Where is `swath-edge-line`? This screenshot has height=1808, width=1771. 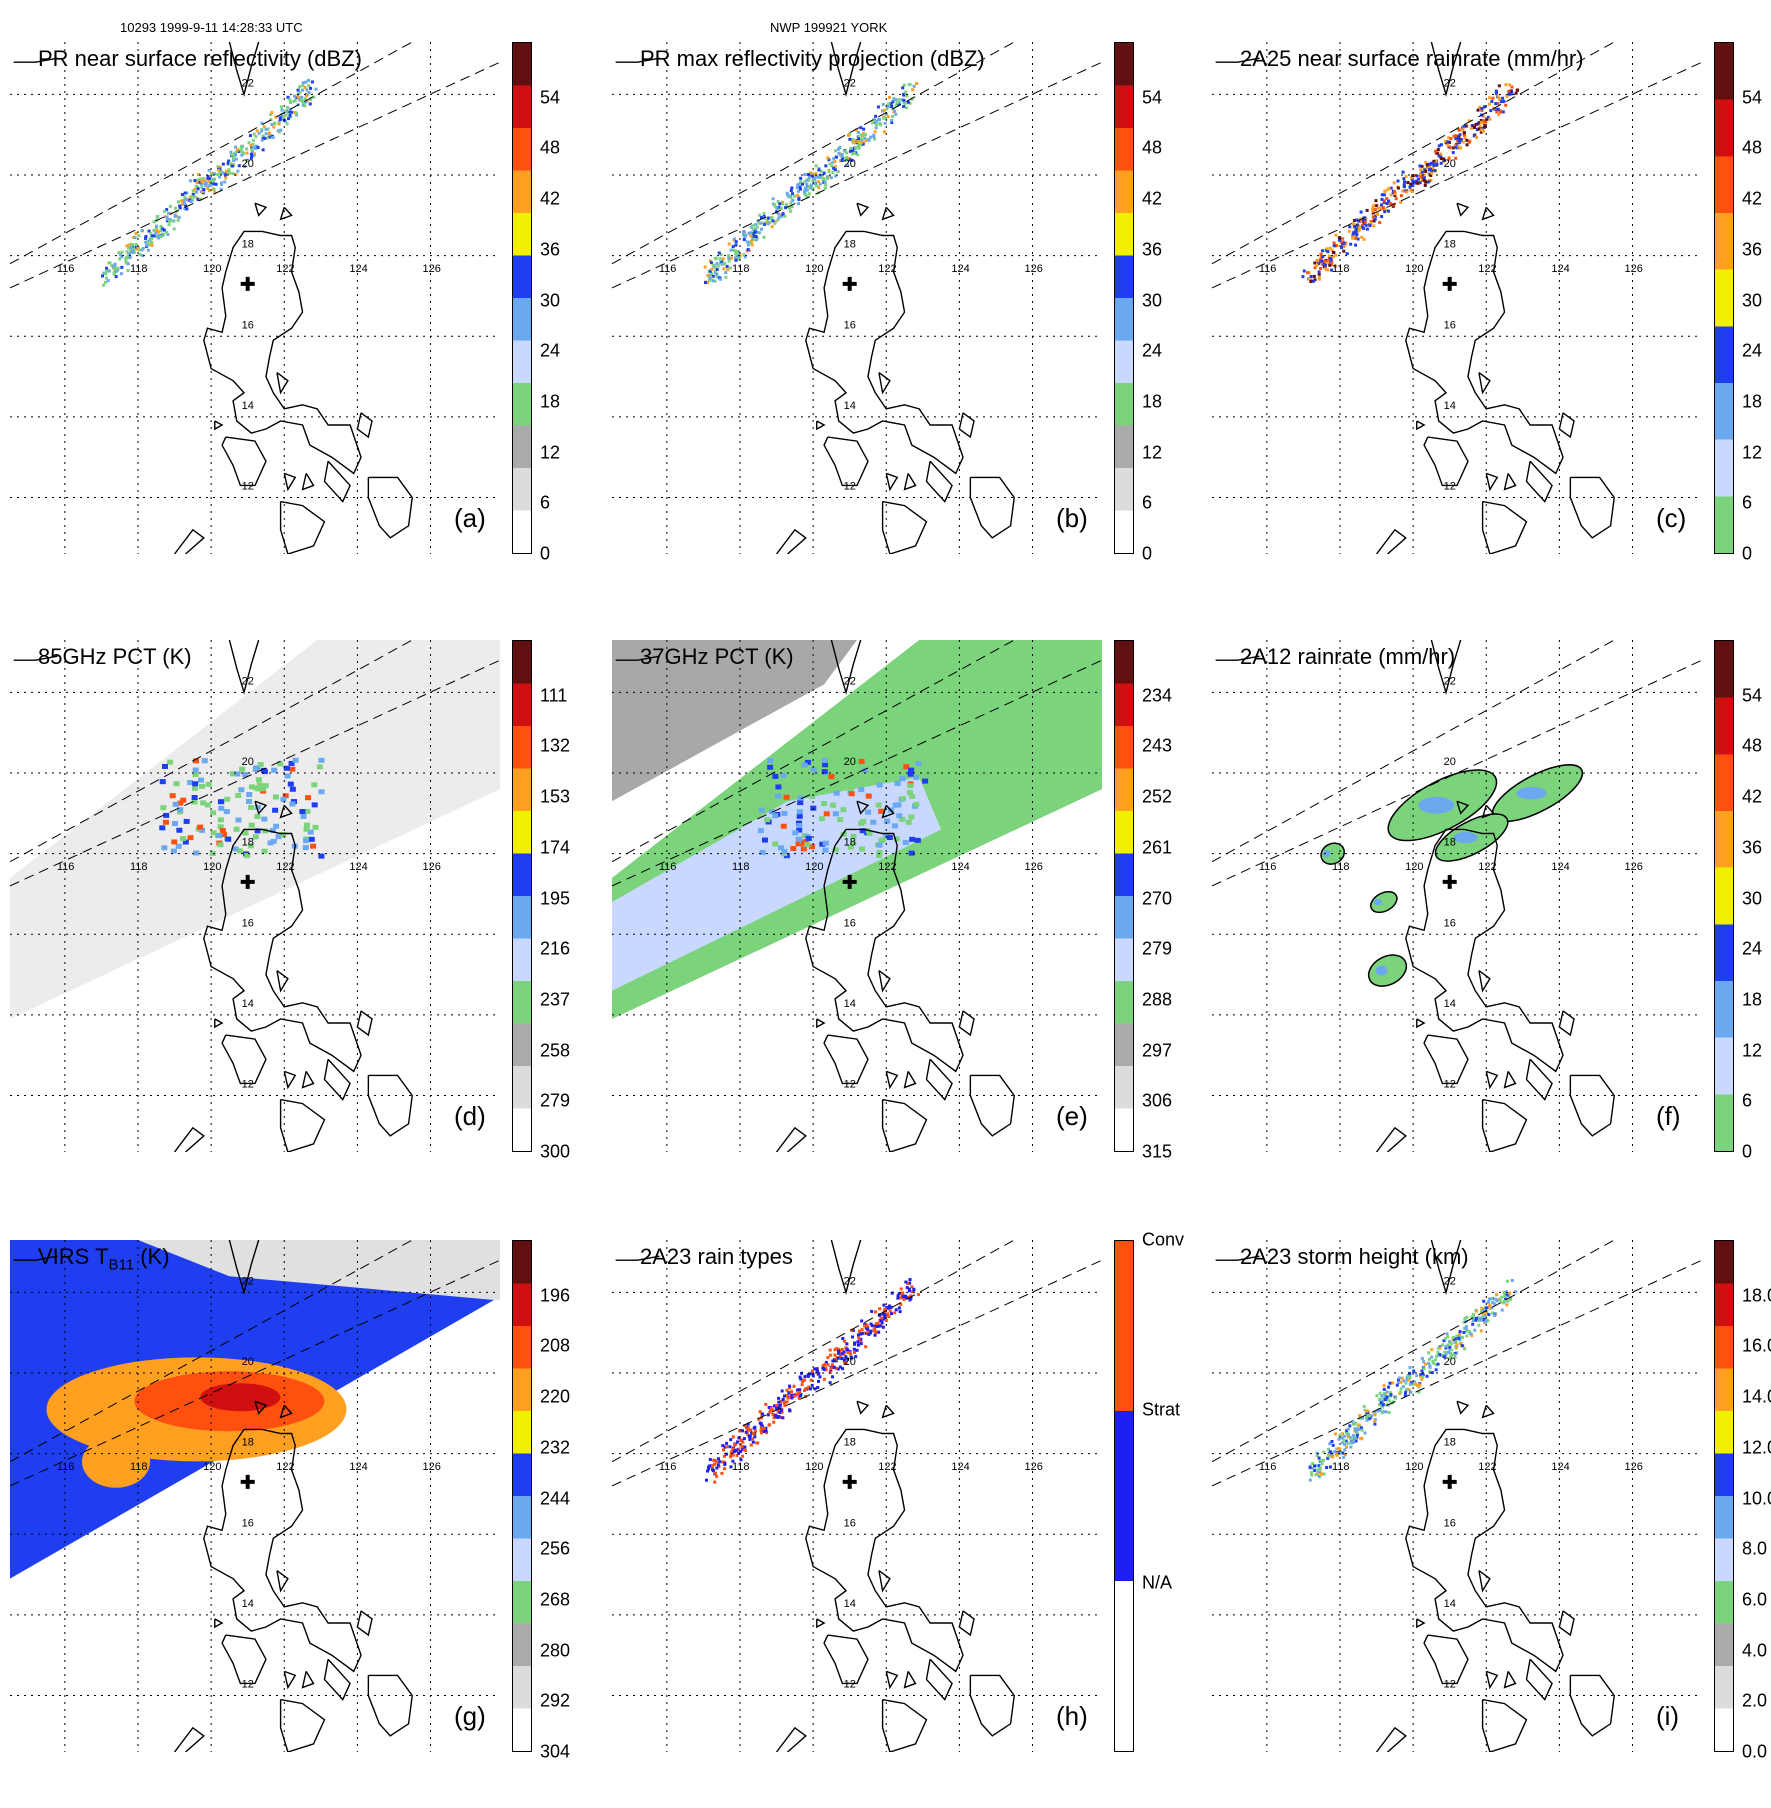
swath-edge-line is located at coordinates (857, 1373).